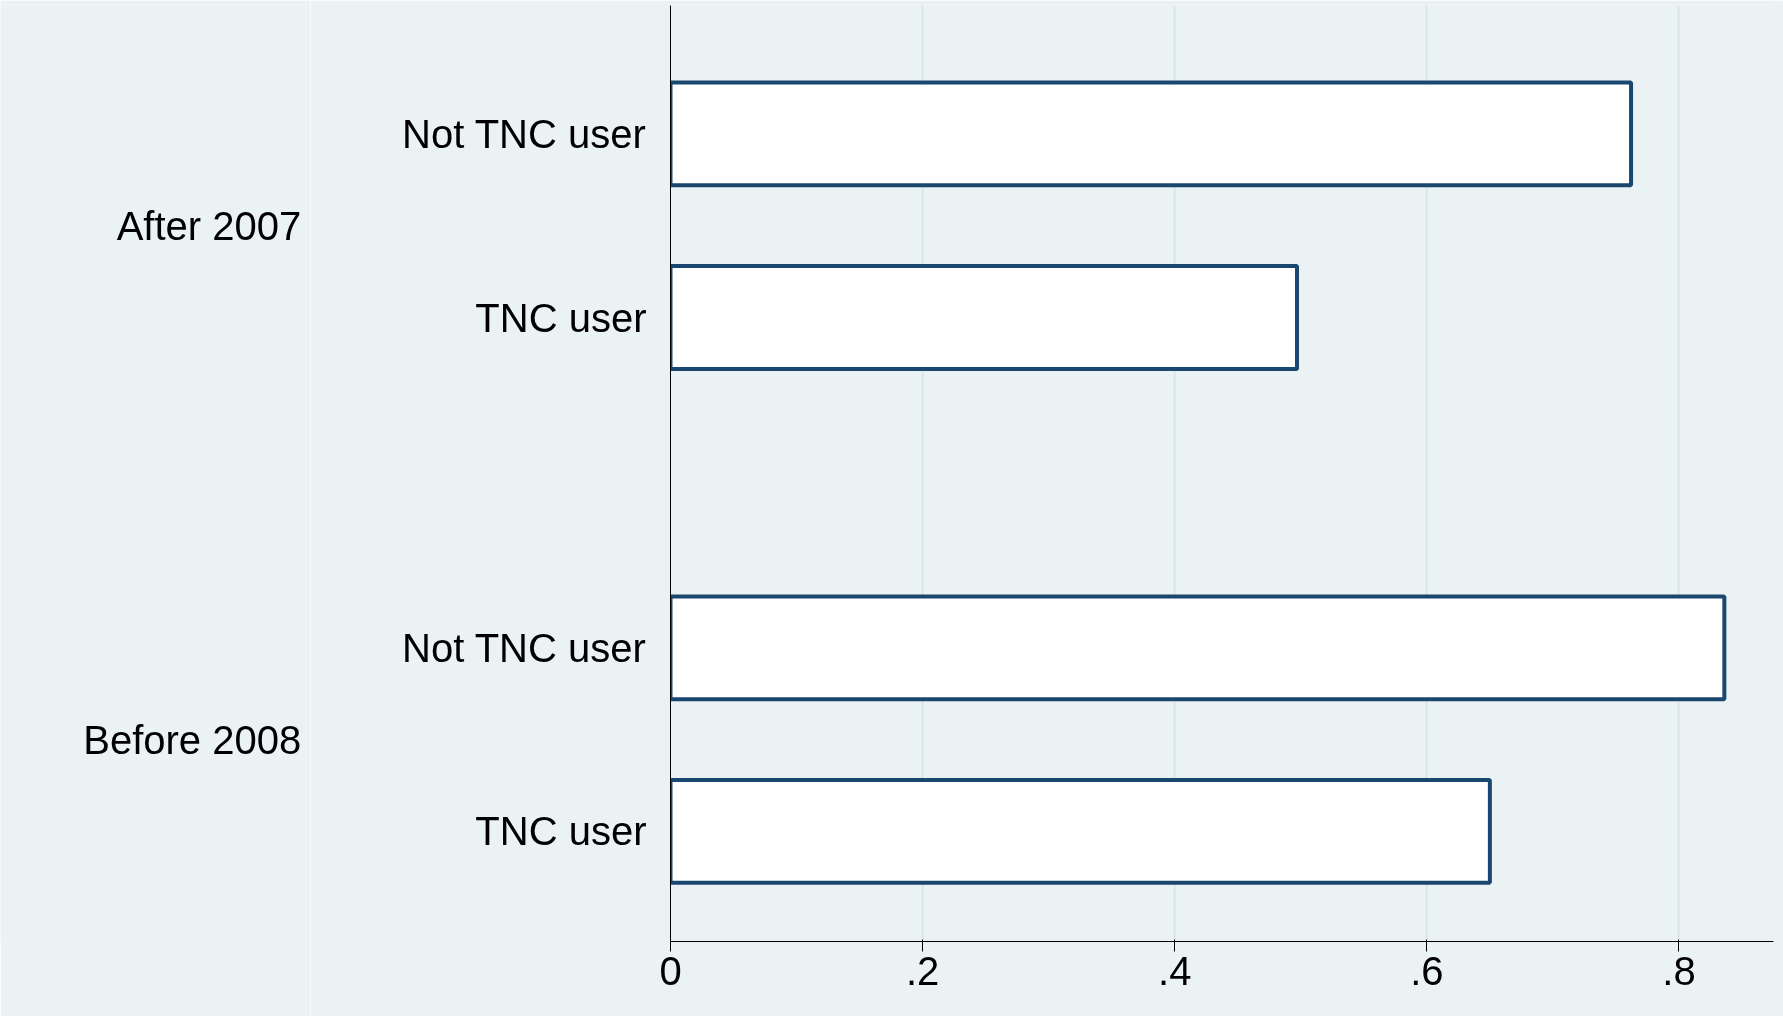 The image size is (1783, 1016). I want to click on text: After 2007, so click(209, 225).